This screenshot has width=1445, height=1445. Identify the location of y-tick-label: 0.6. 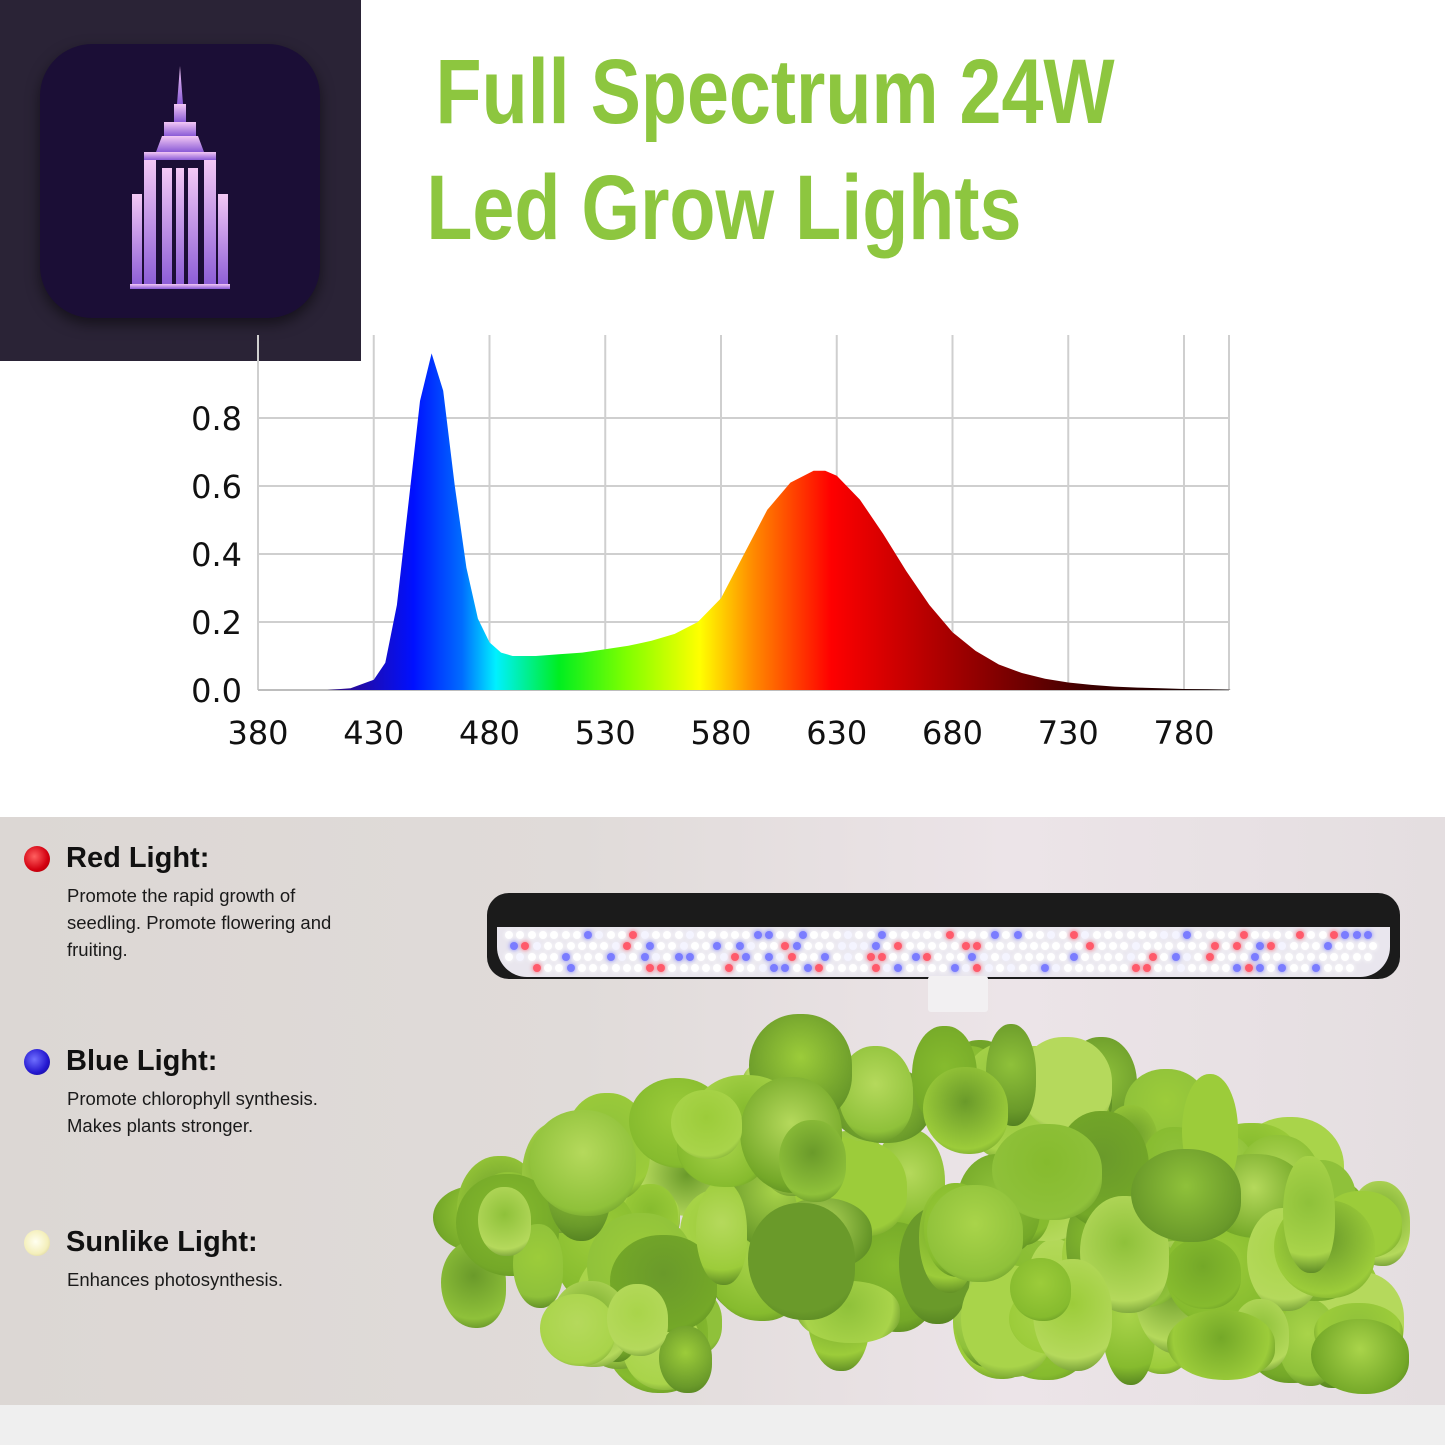
(216, 487).